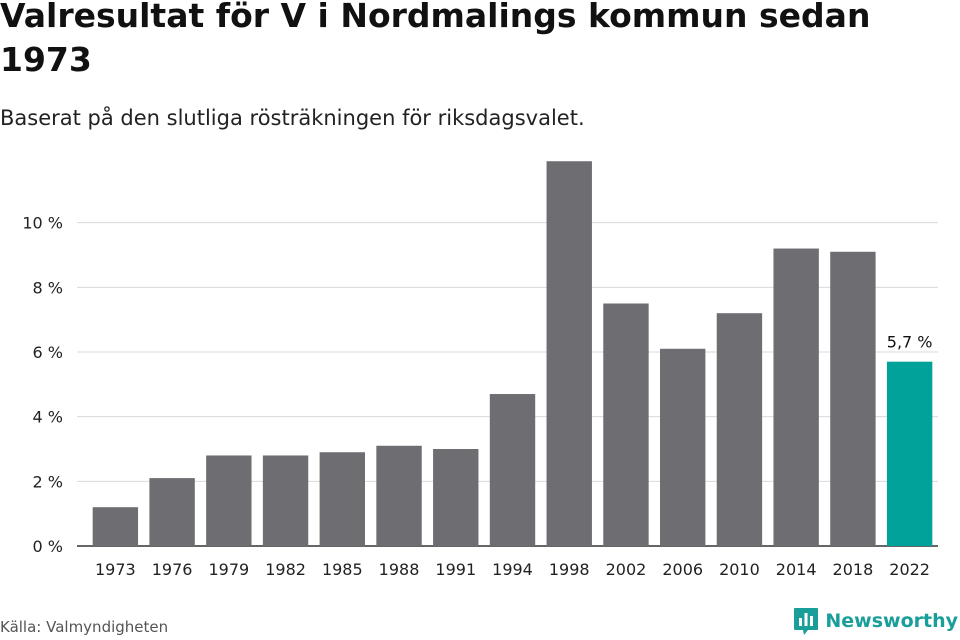 The width and height of the screenshot is (960, 640). Describe the element at coordinates (455, 569) in the screenshot. I see `x-tick-label: 1991` at that location.